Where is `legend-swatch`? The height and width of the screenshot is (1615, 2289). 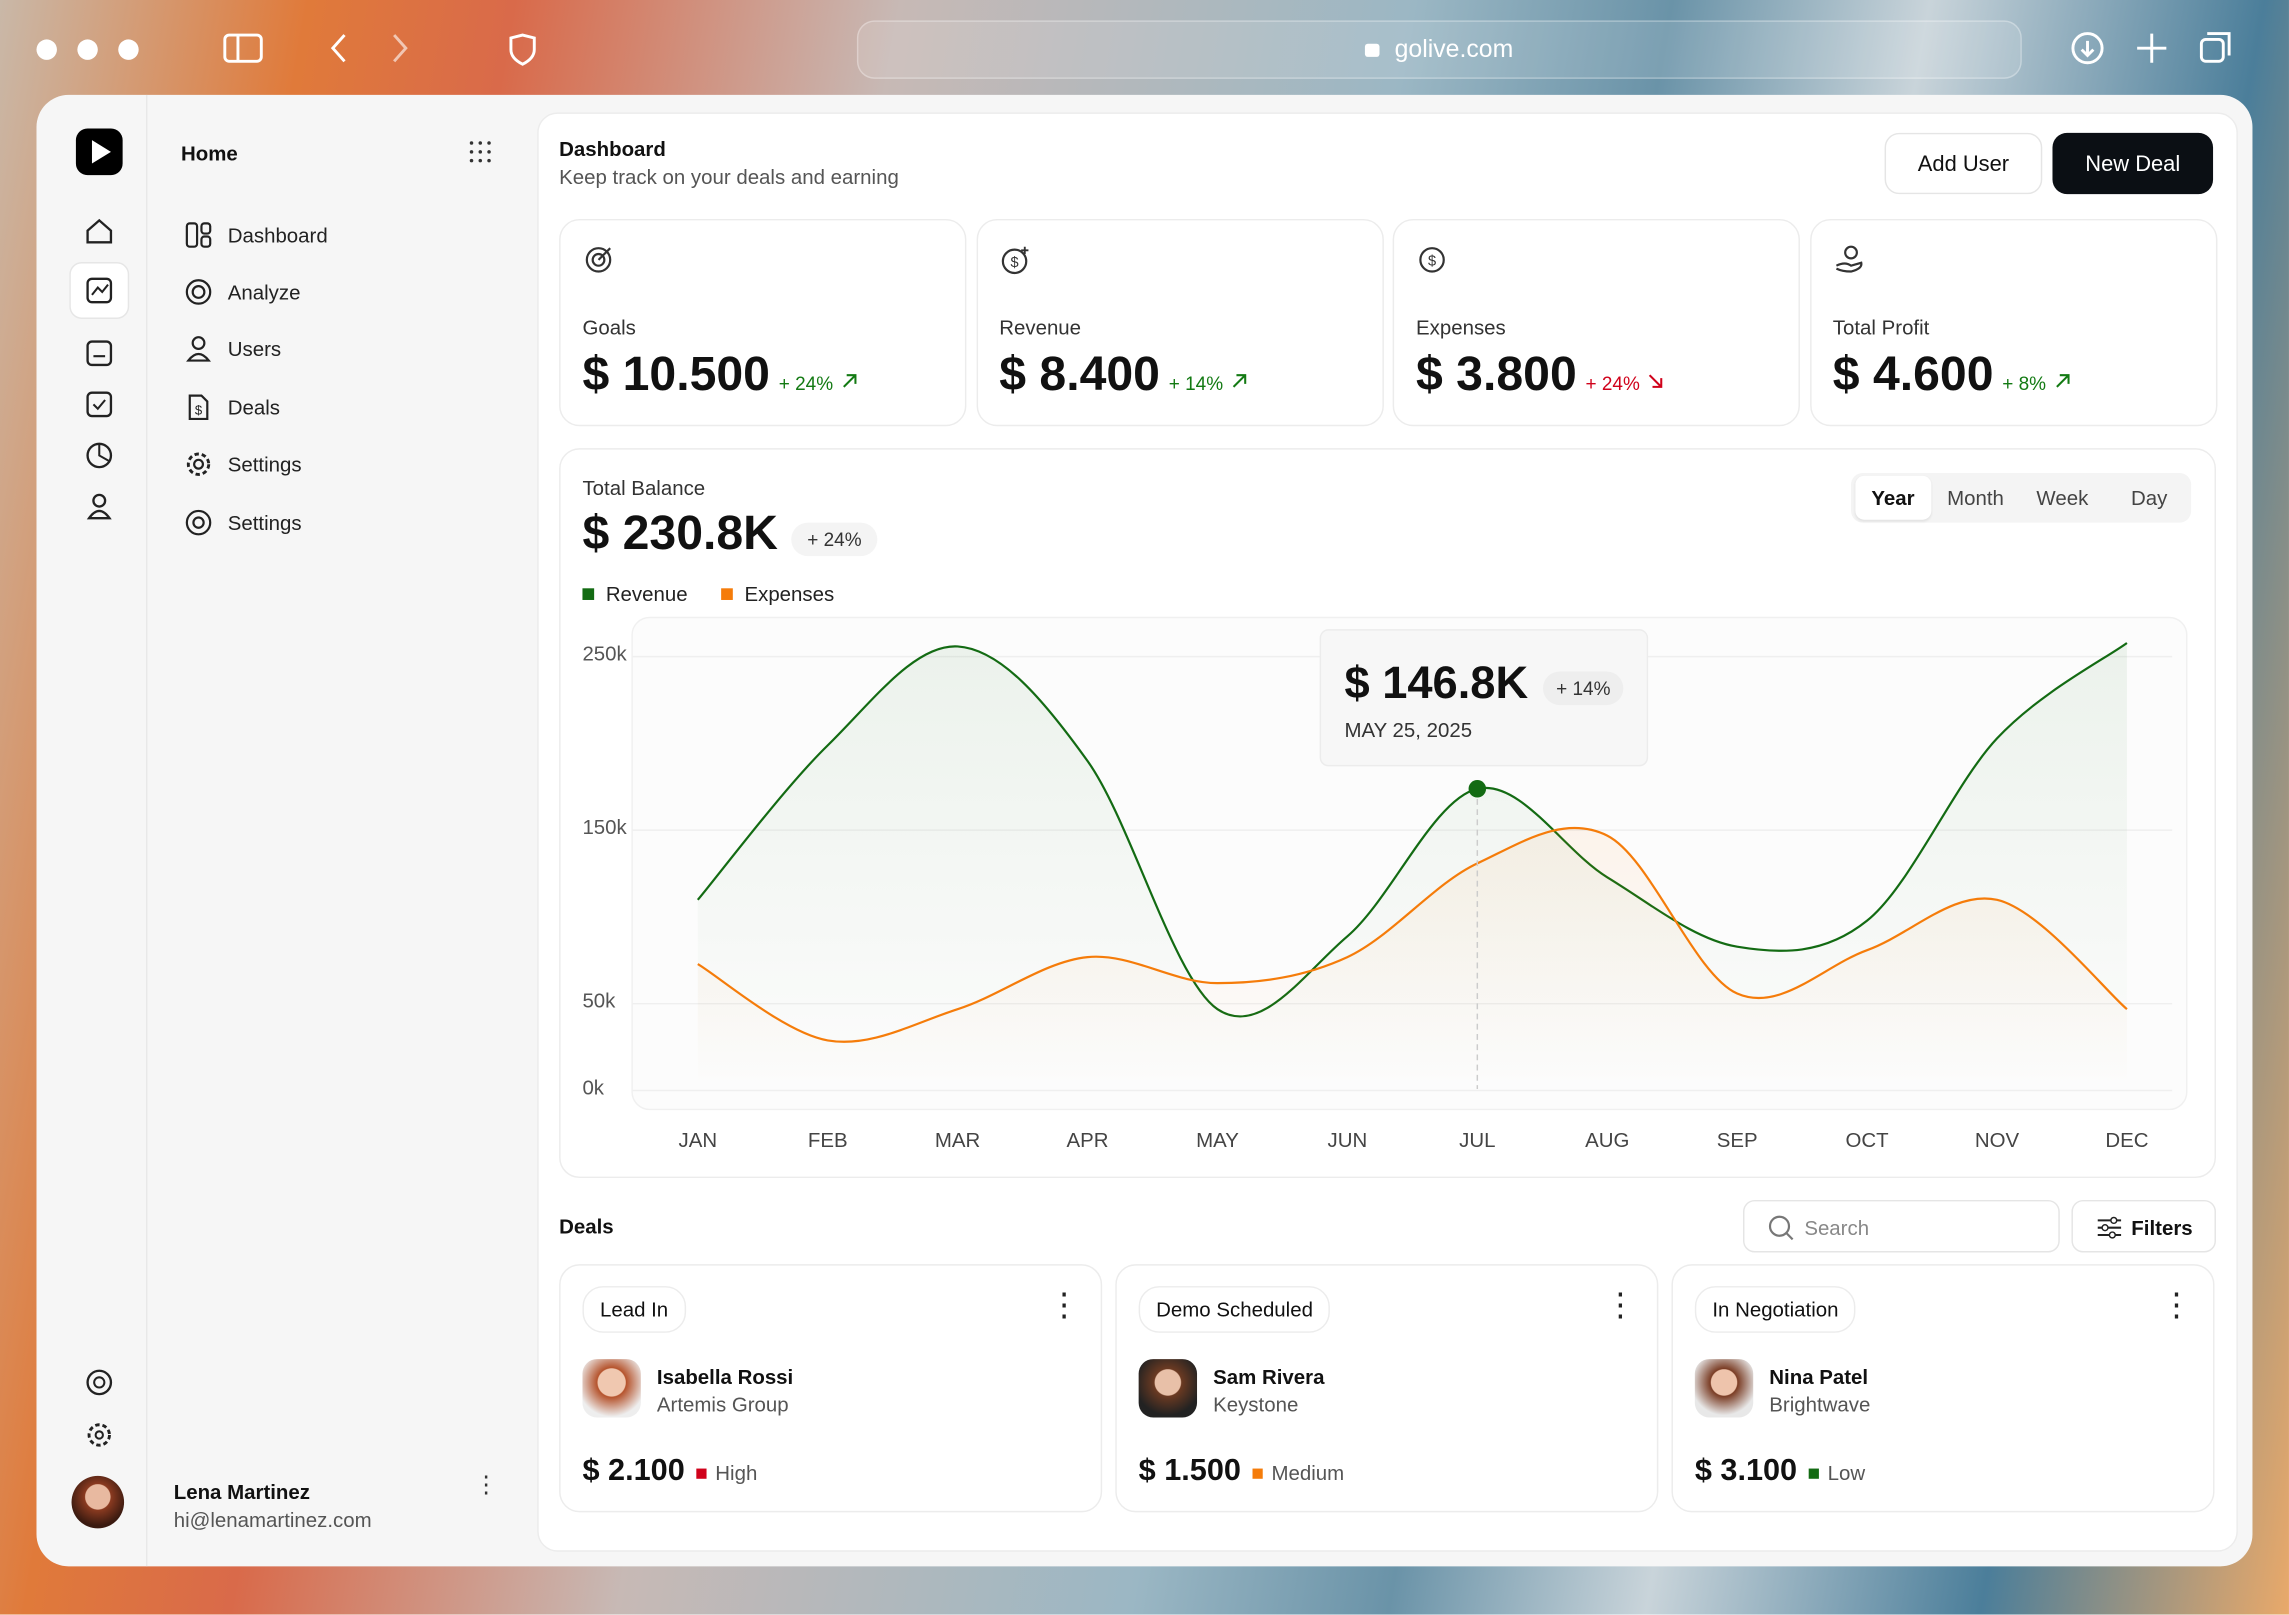
legend-swatch is located at coordinates (588, 594).